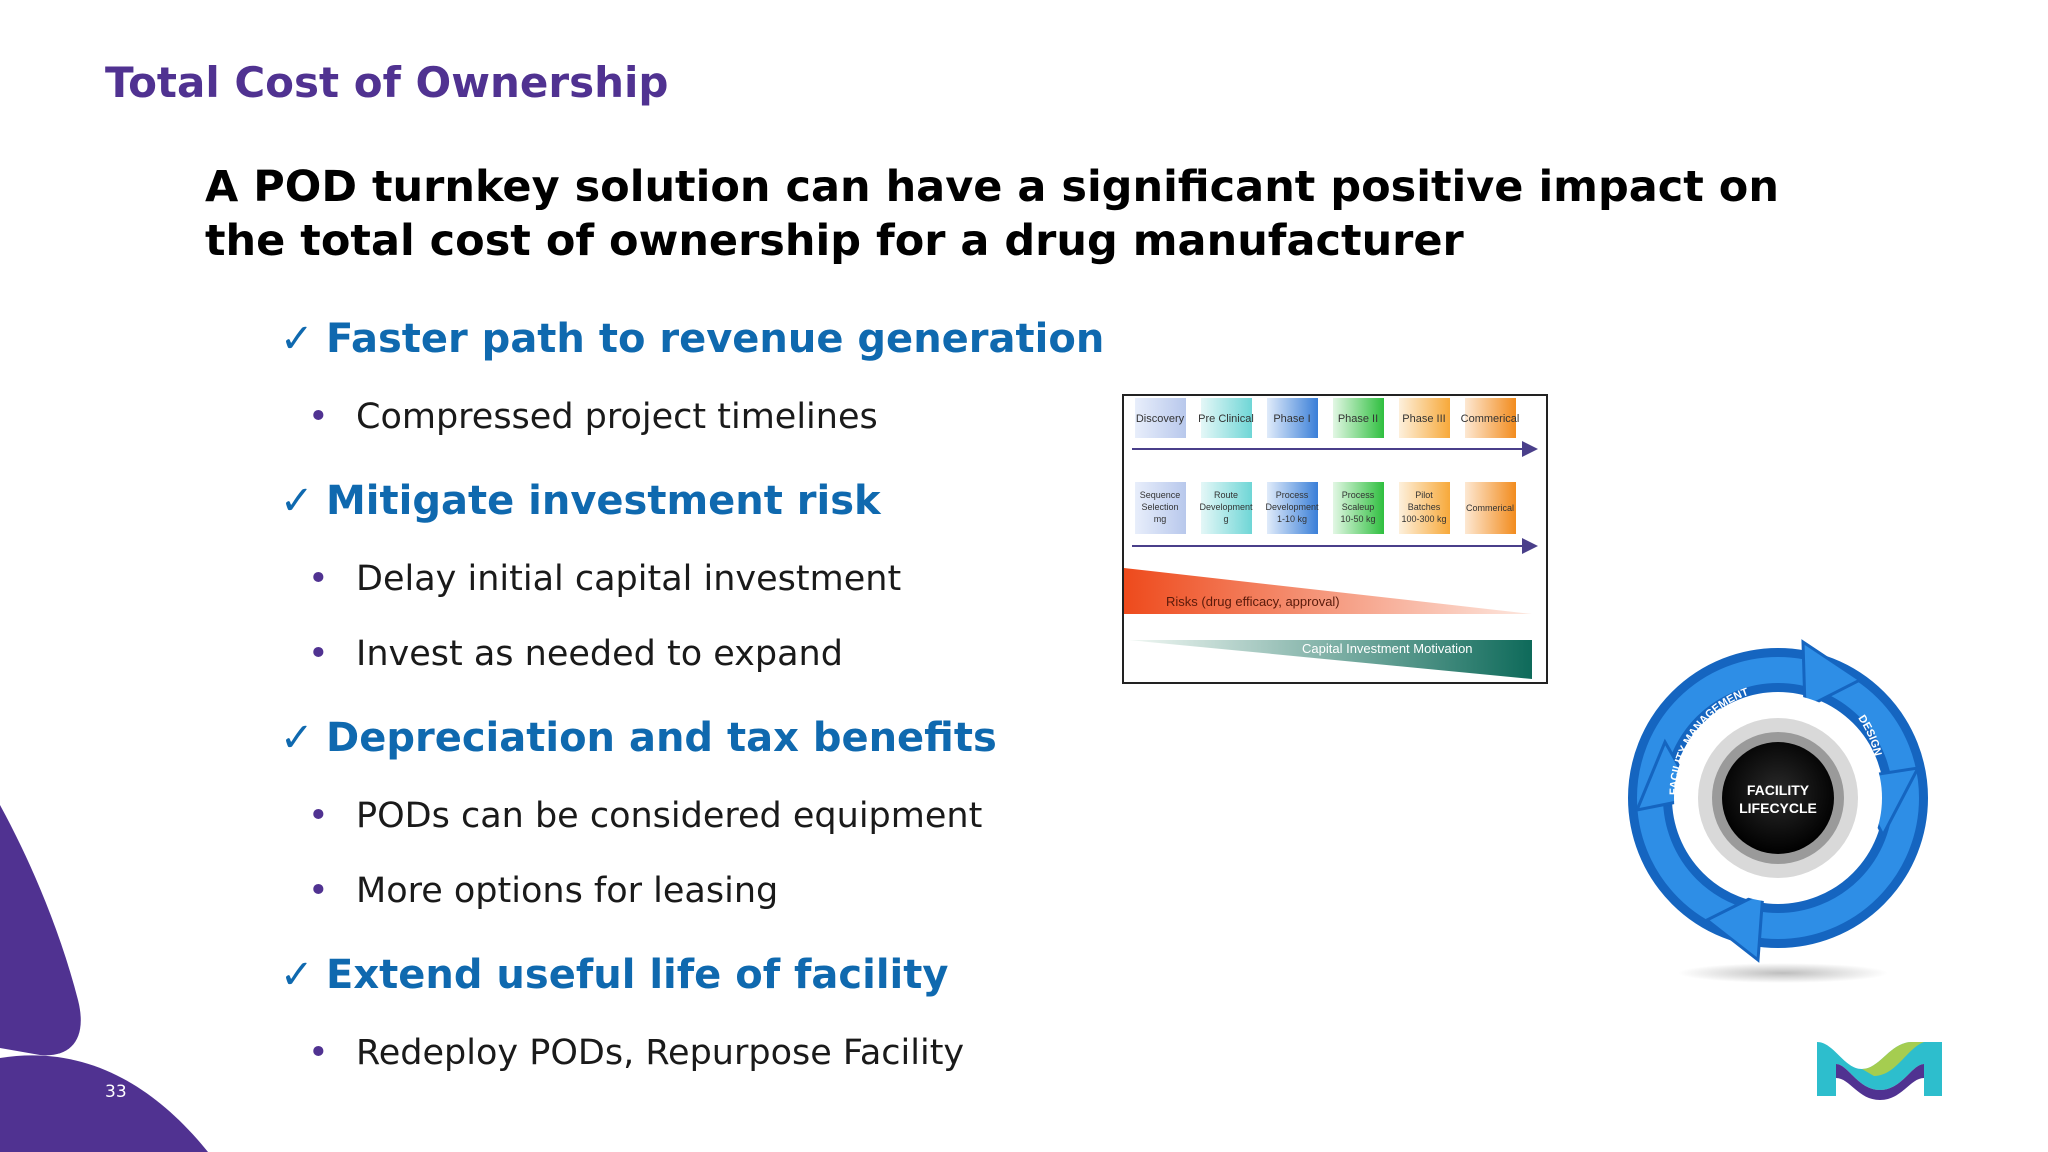 The height and width of the screenshot is (1152, 2048). Describe the element at coordinates (636, 1053) in the screenshot. I see `bullet-item: • Redeploy PODs, Repurpose Facility` at that location.